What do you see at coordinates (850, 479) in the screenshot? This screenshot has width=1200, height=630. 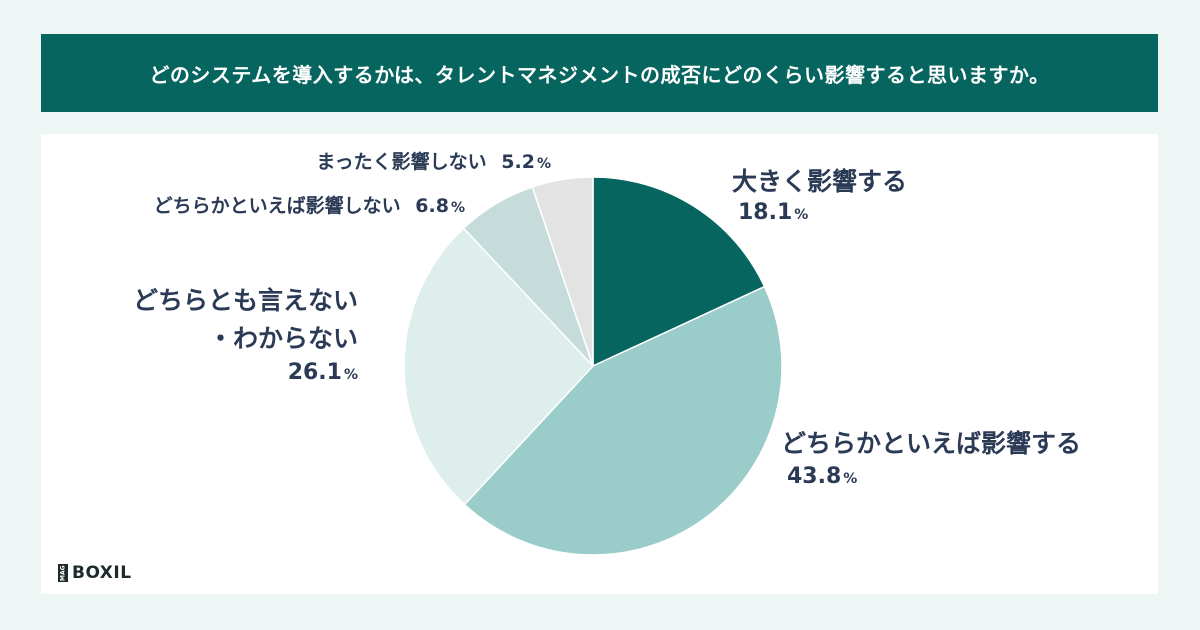 I see `slice-value-1-unit: %` at bounding box center [850, 479].